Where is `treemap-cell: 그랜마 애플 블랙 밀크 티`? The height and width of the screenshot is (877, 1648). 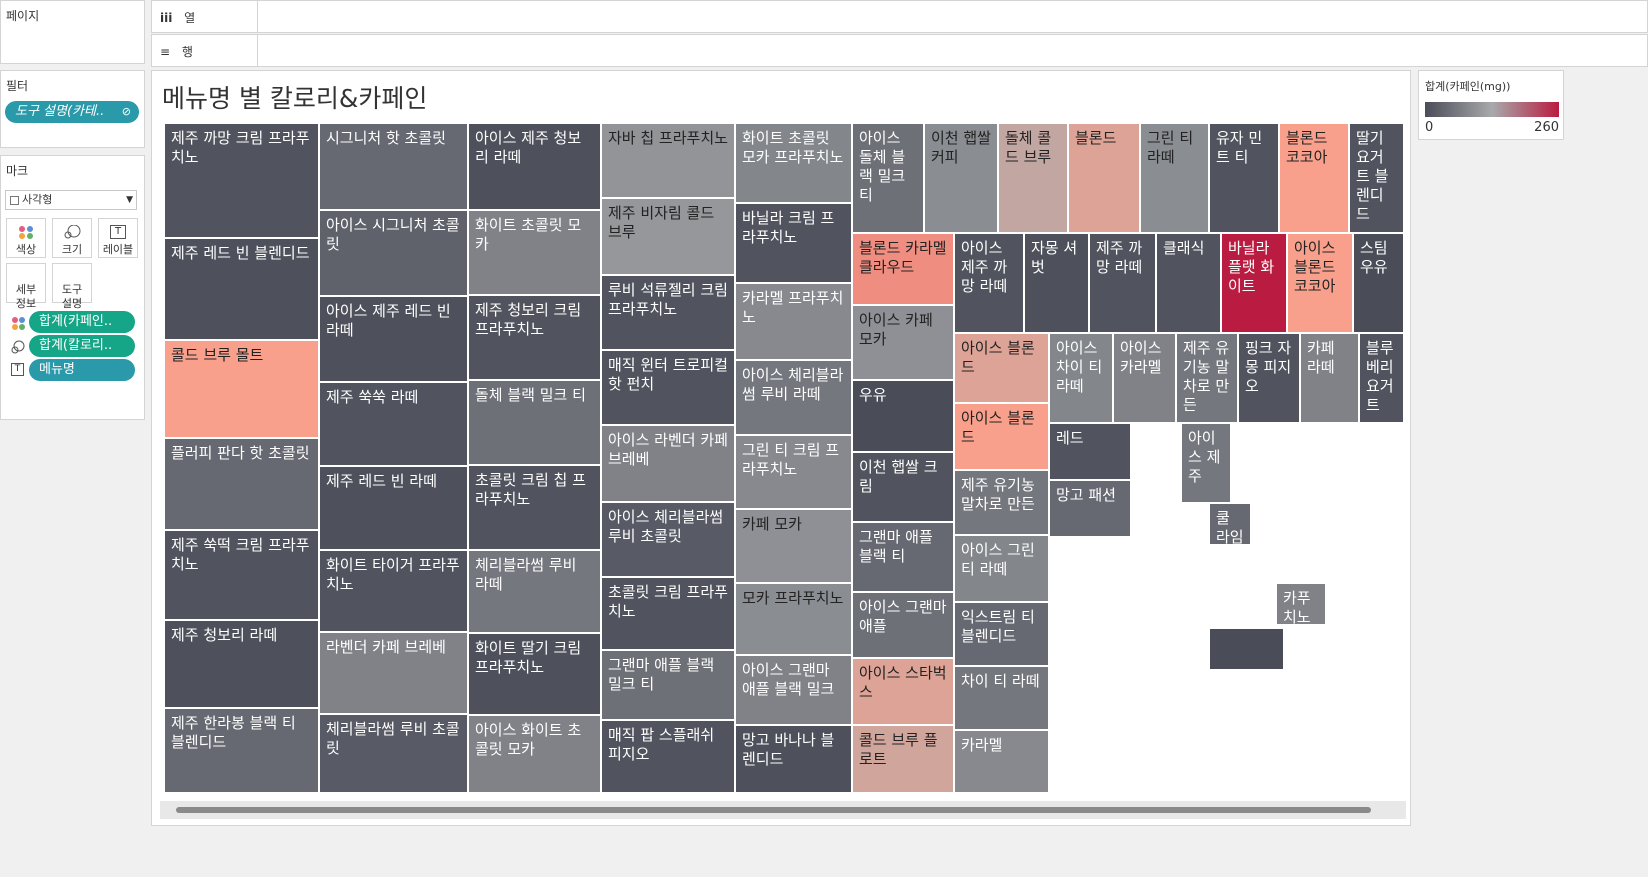 treemap-cell: 그랜마 애플 블랙 밀크 티 is located at coordinates (668, 685).